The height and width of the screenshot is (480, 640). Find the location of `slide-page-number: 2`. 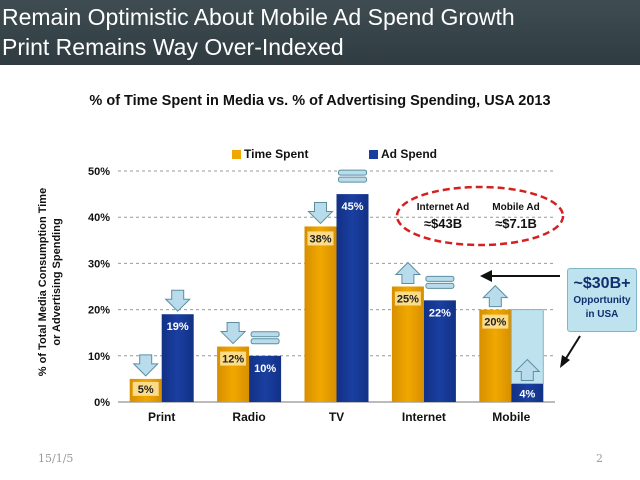

slide-page-number: 2 is located at coordinates (599, 458).